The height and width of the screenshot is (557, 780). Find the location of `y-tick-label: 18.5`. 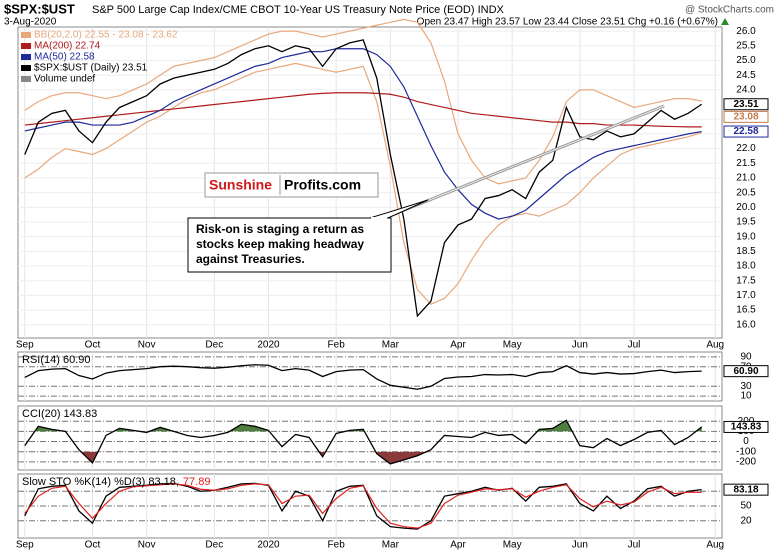

y-tick-label: 18.5 is located at coordinates (746, 251).